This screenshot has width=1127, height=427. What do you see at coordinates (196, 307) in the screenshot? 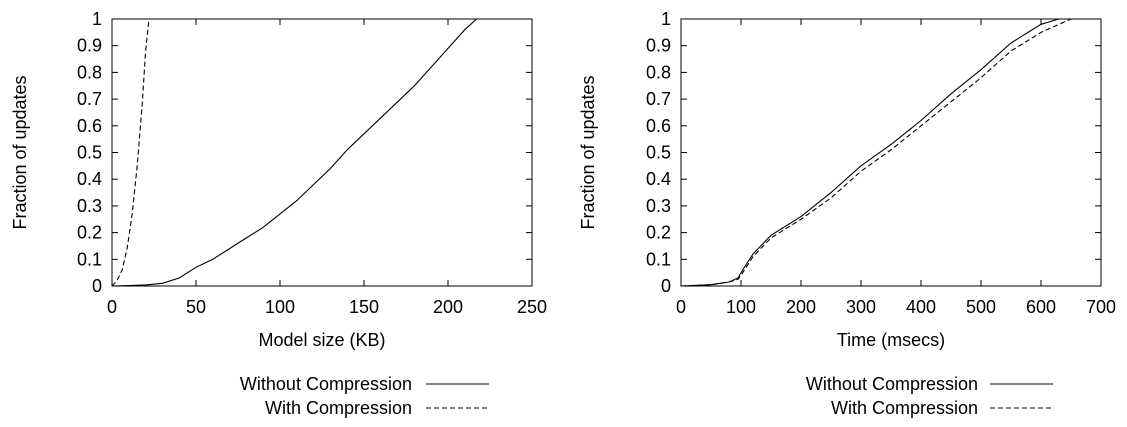
I see `x-tick-label: 50` at bounding box center [196, 307].